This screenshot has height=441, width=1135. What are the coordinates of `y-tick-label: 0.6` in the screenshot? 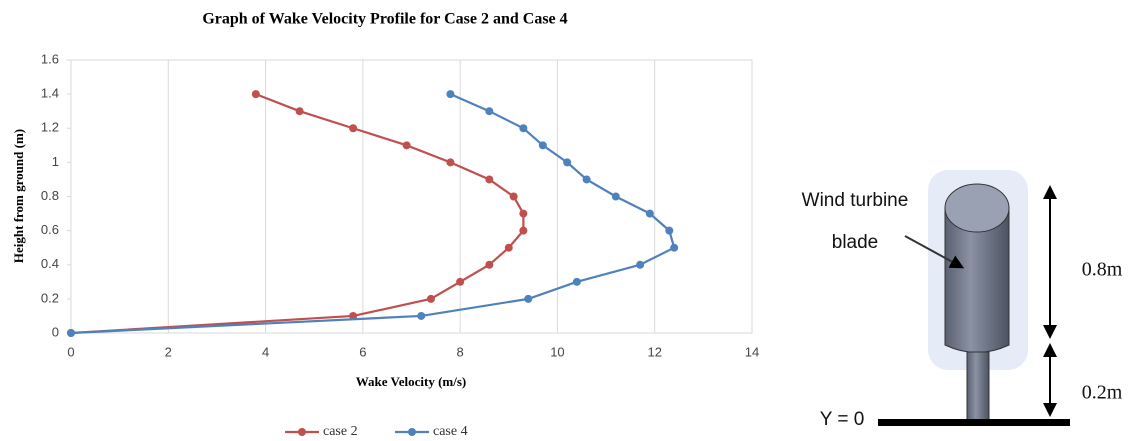 It's located at (50, 229).